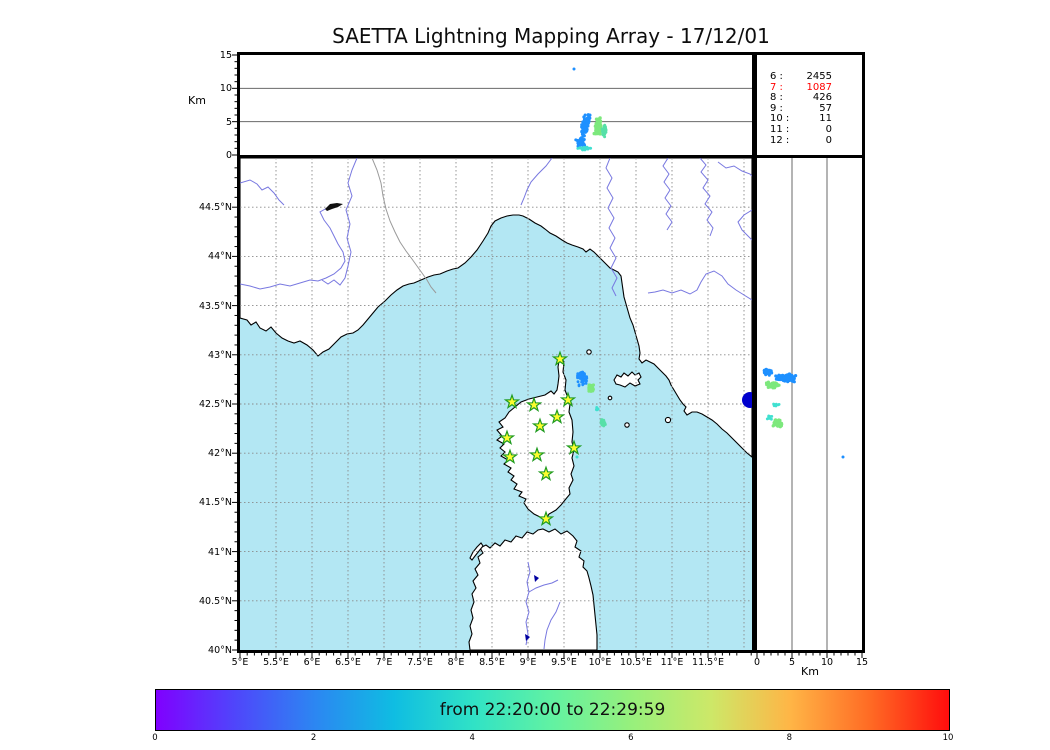 Image resolution: width=1050 pixels, height=750 pixels. What do you see at coordinates (472, 738) in the screenshot?
I see `colorbar-tick-label: 4` at bounding box center [472, 738].